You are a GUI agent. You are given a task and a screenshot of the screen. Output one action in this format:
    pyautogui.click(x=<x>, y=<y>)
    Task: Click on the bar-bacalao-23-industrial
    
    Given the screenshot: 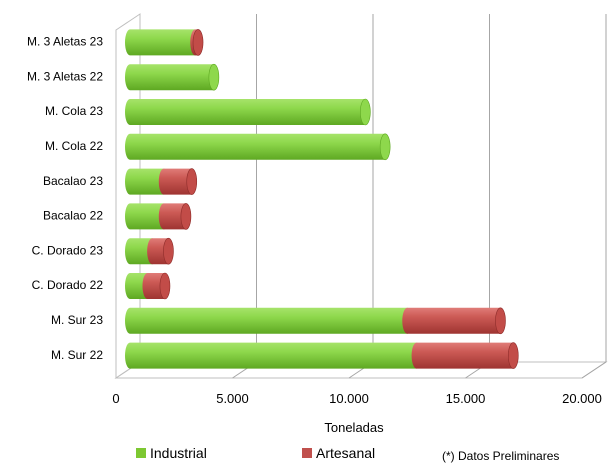 What is the action you would take?
    pyautogui.click(x=147, y=181)
    